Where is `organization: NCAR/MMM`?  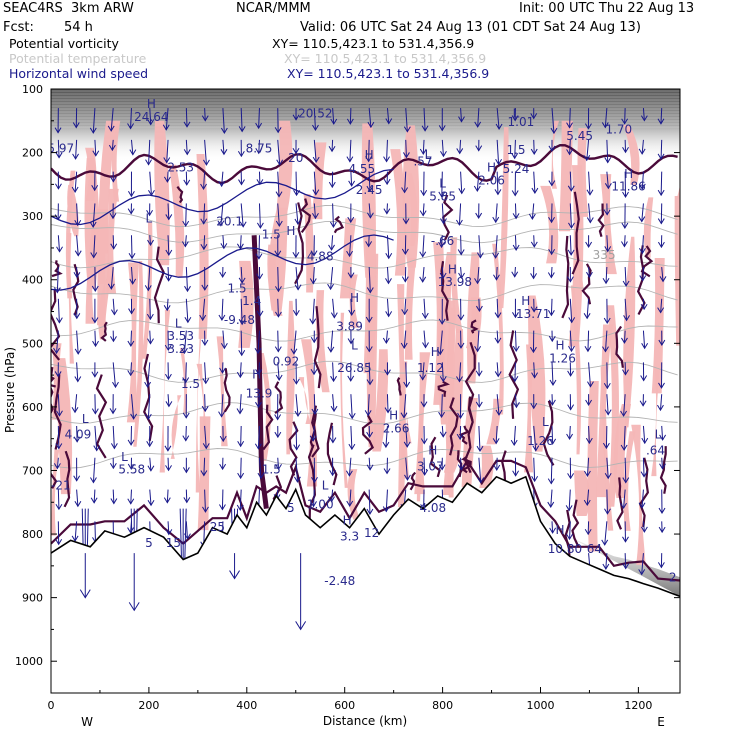
organization: NCAR/MMM is located at coordinates (273, 8).